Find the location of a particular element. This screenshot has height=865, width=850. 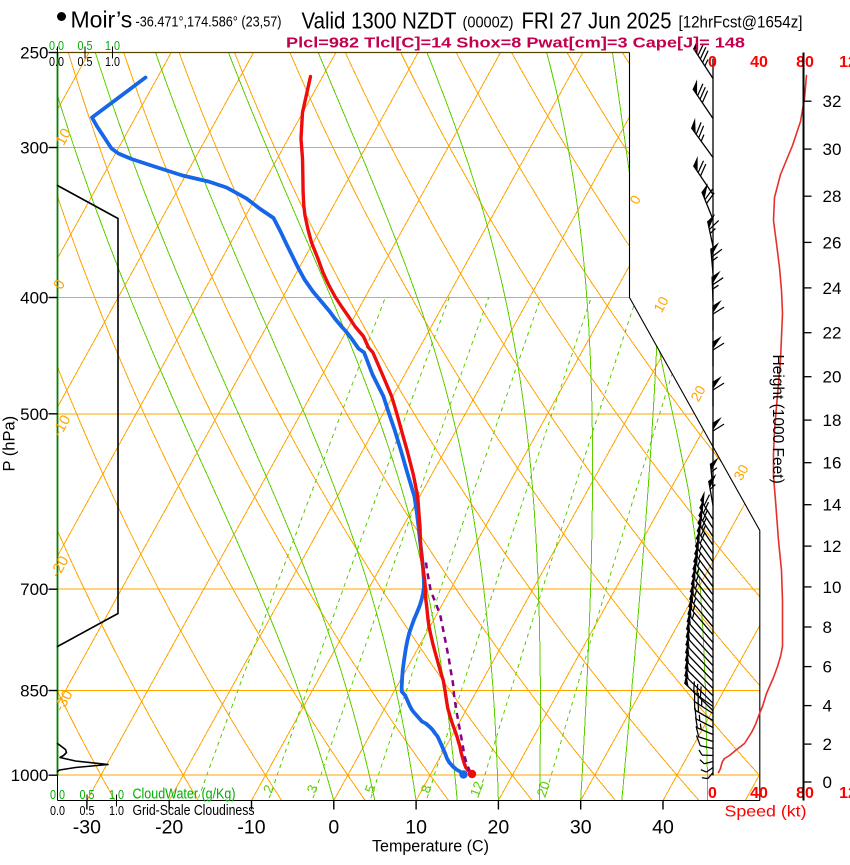

svg-text: 400 is located at coordinates (34, 298).